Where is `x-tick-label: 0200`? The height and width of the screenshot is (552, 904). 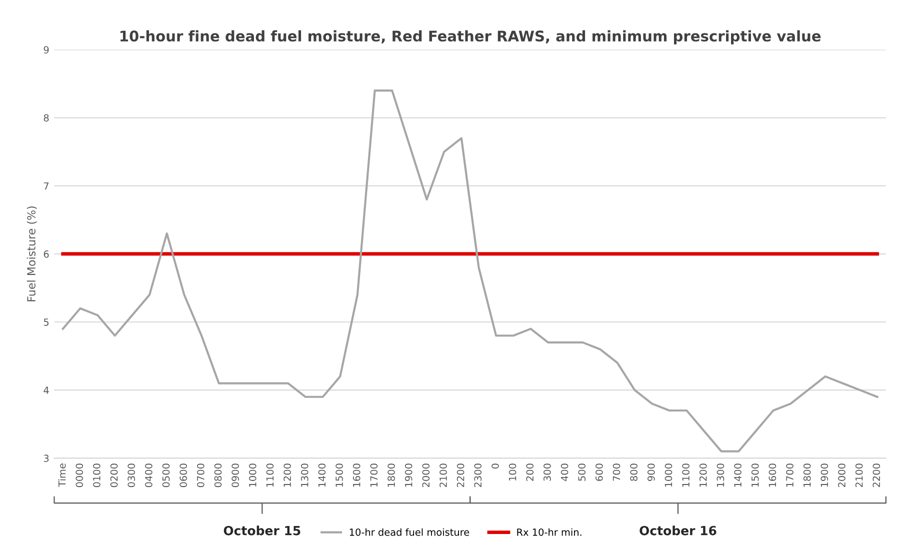
x-tick-label: 0200 is located at coordinates (114, 476).